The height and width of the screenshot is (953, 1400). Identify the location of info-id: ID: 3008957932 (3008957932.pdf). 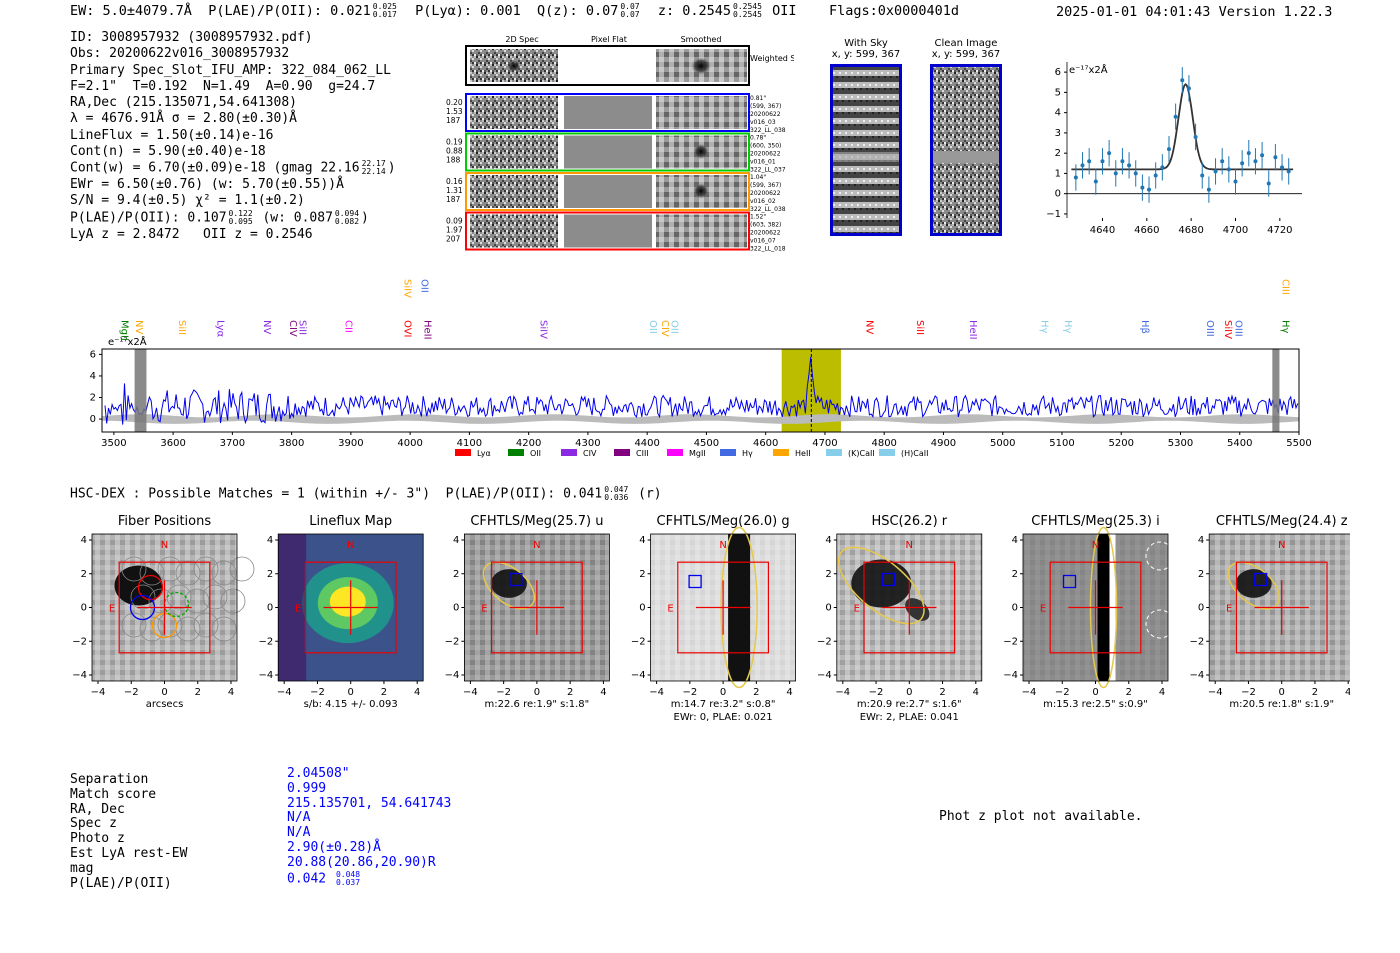
(191, 37).